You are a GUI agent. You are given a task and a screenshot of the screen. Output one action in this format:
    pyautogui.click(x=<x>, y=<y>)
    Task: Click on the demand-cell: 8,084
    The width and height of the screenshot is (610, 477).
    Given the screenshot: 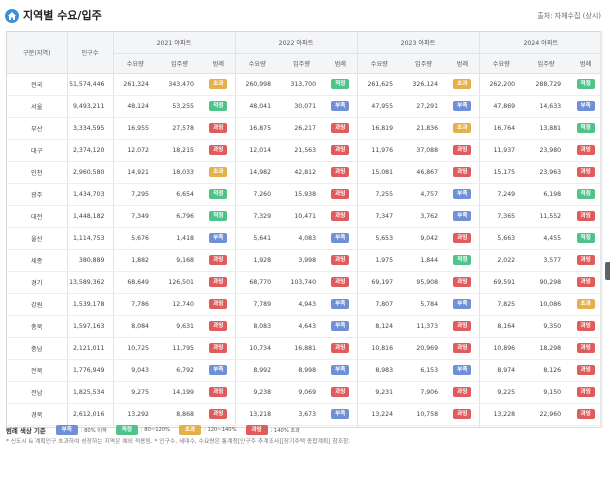 What is the action you would take?
    pyautogui.click(x=134, y=326)
    